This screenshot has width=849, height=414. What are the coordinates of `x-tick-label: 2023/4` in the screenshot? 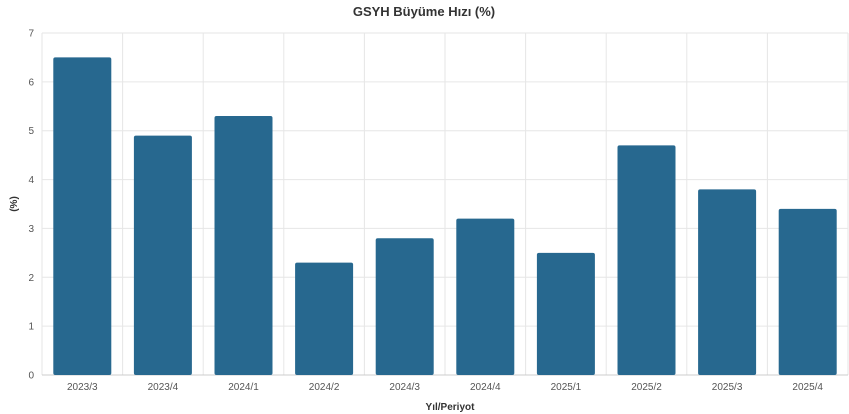 It's located at (163, 387).